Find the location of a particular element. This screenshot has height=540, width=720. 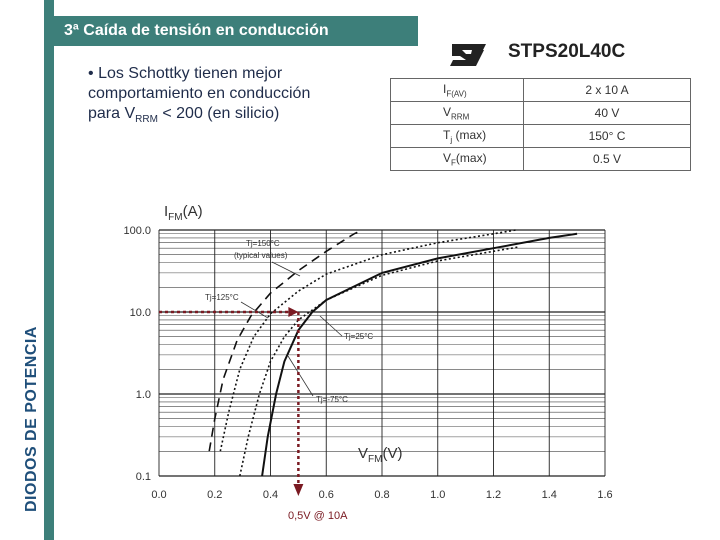

x-axis-label: VFM(V) is located at coordinates (380, 455).